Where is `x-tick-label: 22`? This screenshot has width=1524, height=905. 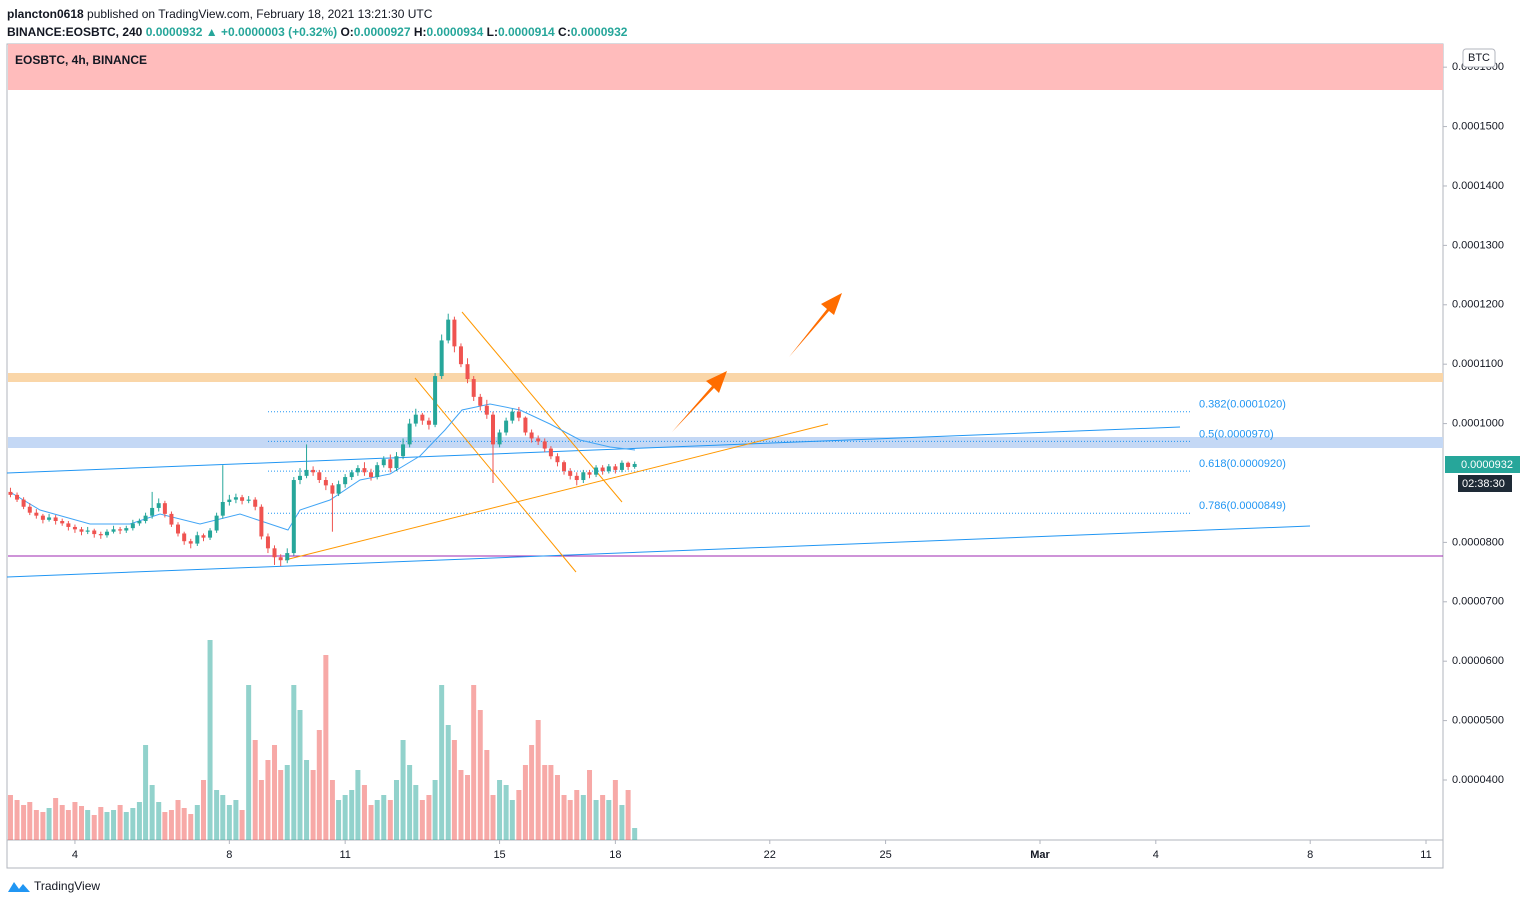 x-tick-label: 22 is located at coordinates (770, 855).